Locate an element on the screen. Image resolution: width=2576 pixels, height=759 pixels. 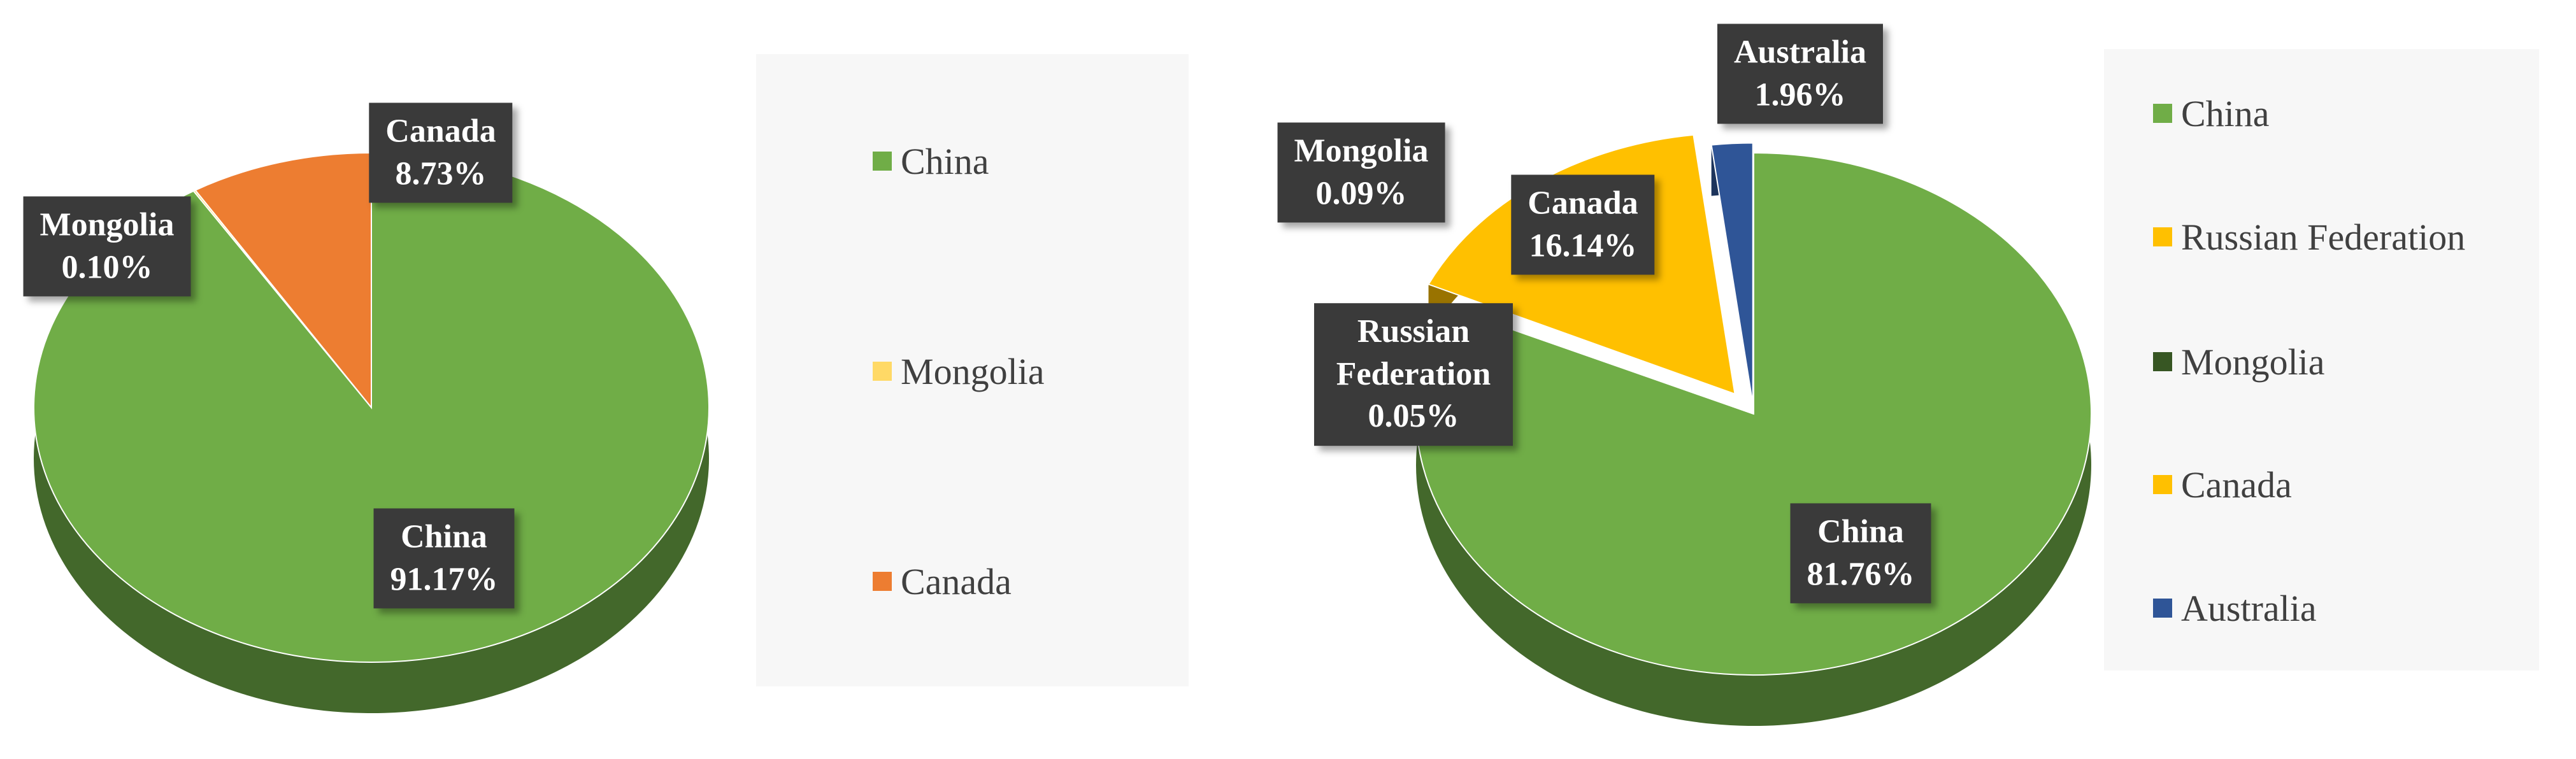
data-label: Canada 8.73% is located at coordinates (441, 153).